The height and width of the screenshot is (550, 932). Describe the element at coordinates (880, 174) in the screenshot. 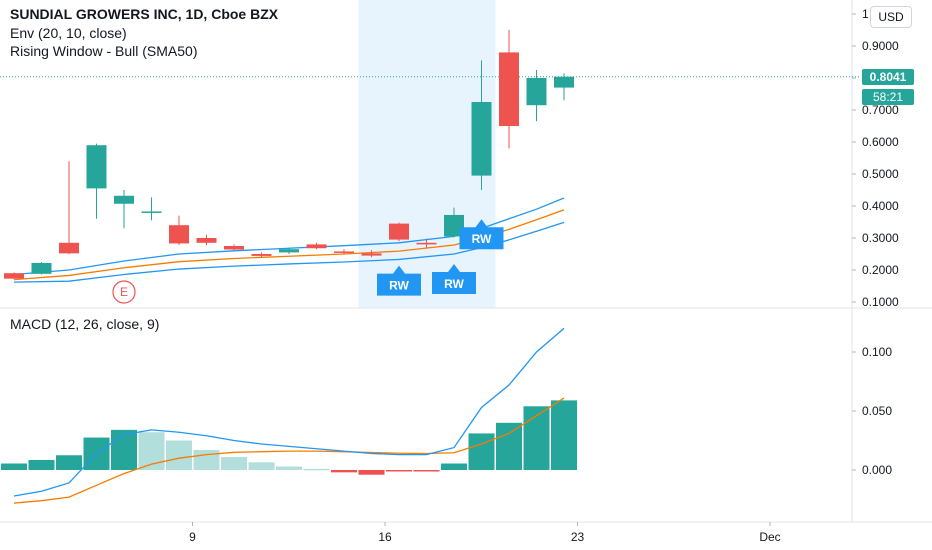

I see `price-tick-label: 0.5000` at that location.